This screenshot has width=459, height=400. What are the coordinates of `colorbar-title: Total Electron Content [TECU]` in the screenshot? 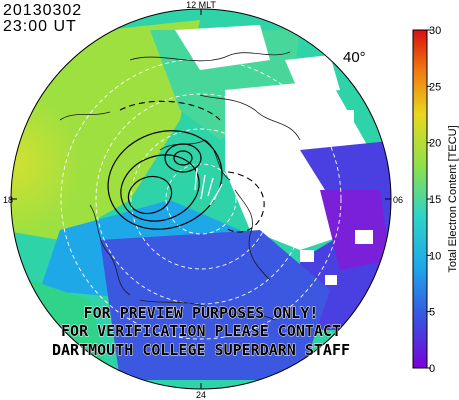 It's located at (453, 198).